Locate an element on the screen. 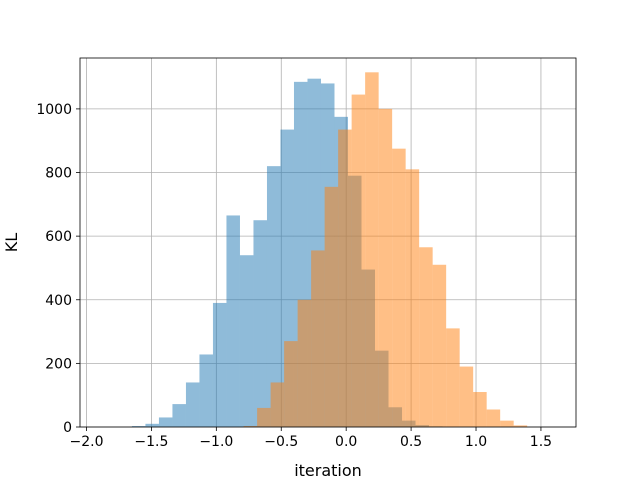  y-tick-label: 400 is located at coordinates (58, 301).